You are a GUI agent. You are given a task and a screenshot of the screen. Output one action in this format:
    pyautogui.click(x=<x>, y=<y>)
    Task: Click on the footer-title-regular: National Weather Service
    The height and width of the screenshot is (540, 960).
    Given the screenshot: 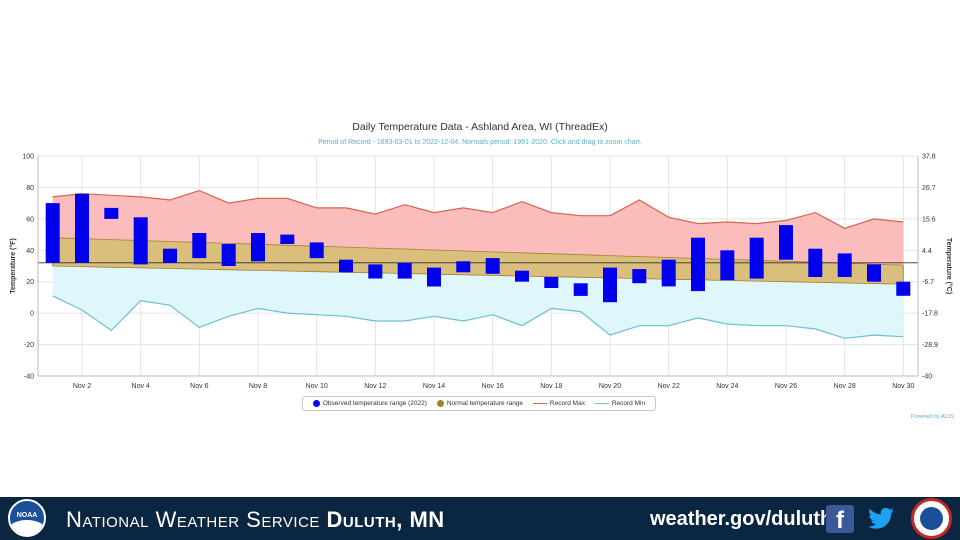 What is the action you would take?
    pyautogui.click(x=196, y=519)
    